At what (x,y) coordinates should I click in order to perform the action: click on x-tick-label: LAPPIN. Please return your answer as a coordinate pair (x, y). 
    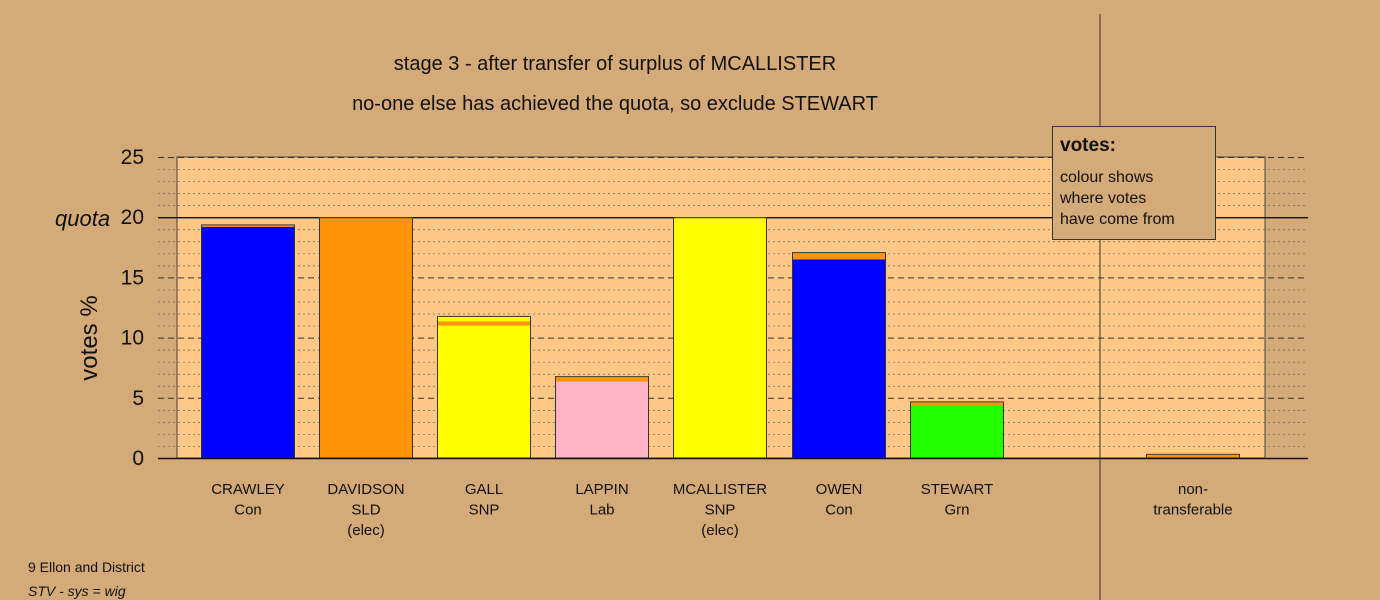
    Looking at the image, I should click on (601, 489).